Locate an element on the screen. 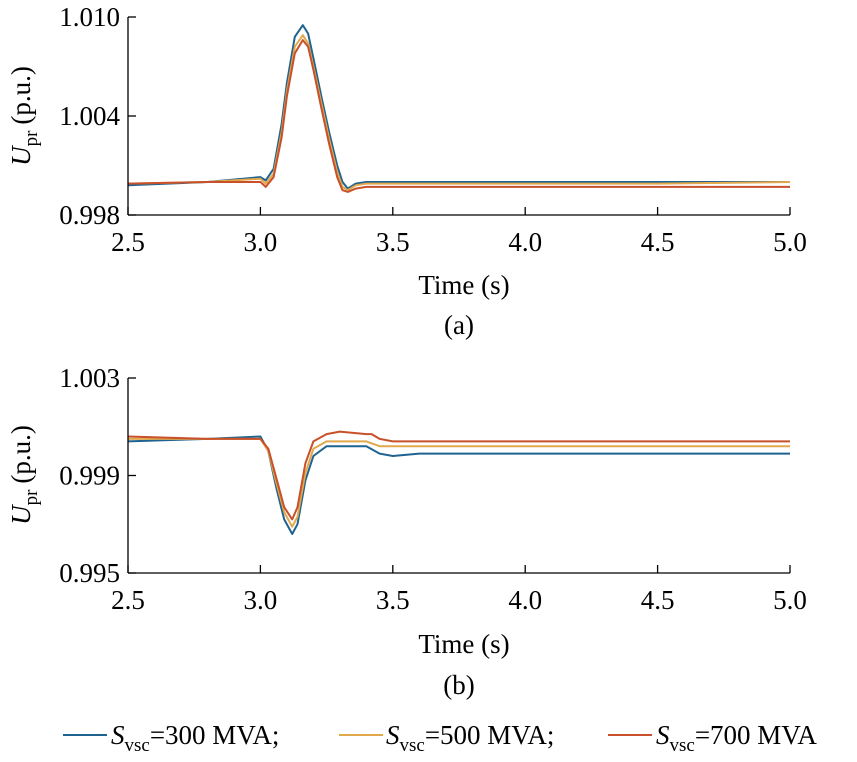 The width and height of the screenshot is (857, 762). legend-item-300: Svsc=300 MVA; is located at coordinates (171, 738).